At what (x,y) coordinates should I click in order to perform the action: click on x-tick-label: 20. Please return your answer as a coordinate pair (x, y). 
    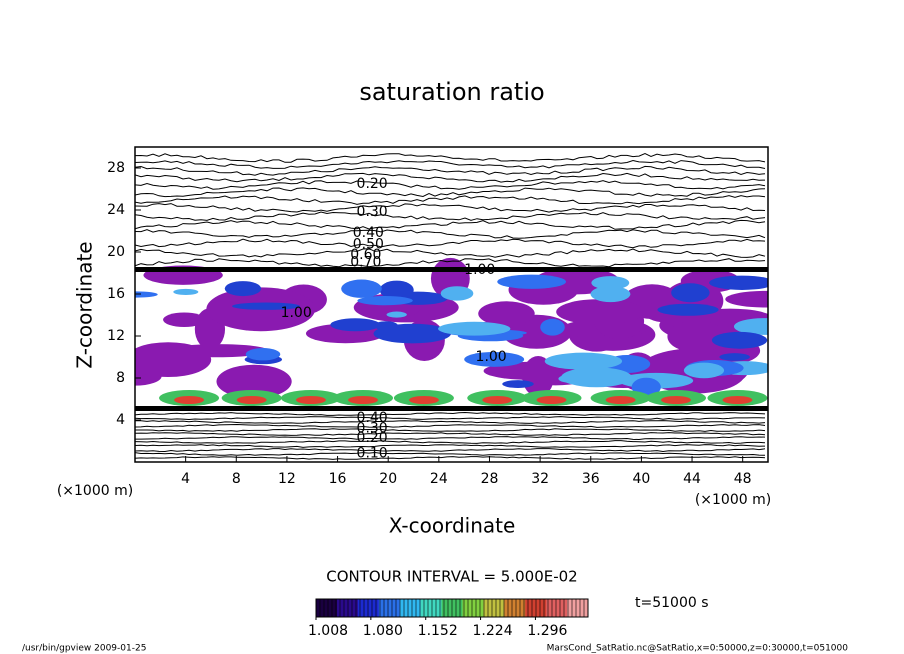
    Looking at the image, I should click on (388, 479).